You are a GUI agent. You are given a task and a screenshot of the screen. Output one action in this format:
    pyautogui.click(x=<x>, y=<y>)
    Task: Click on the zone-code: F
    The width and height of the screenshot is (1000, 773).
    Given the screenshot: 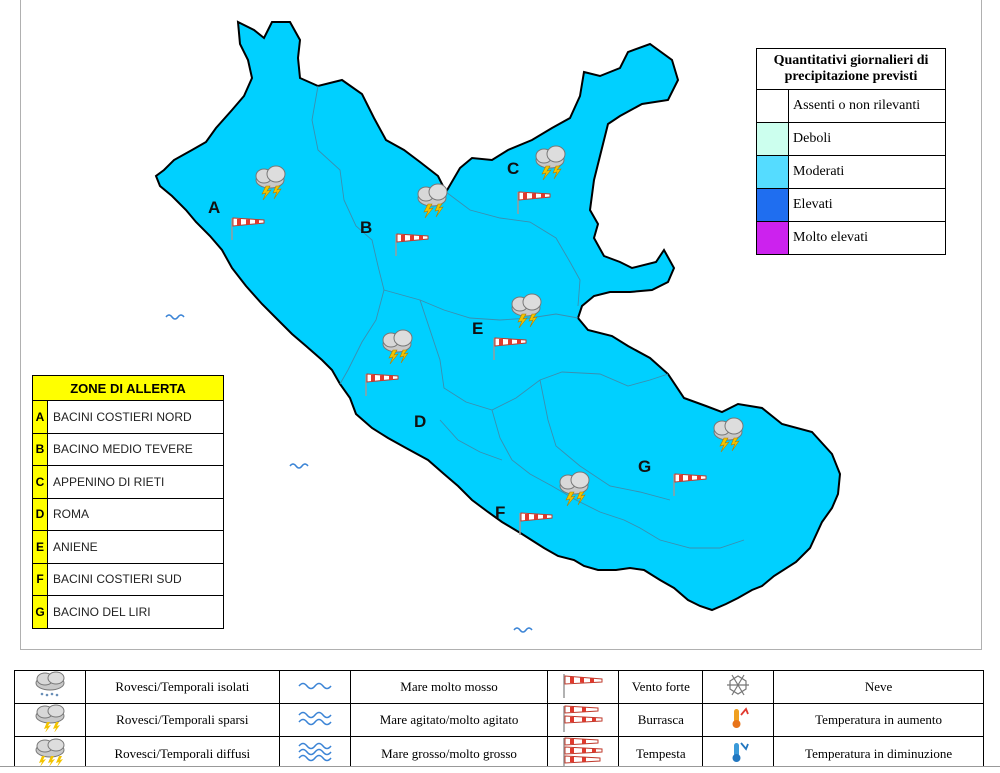 What is the action you would take?
    pyautogui.click(x=40, y=579)
    